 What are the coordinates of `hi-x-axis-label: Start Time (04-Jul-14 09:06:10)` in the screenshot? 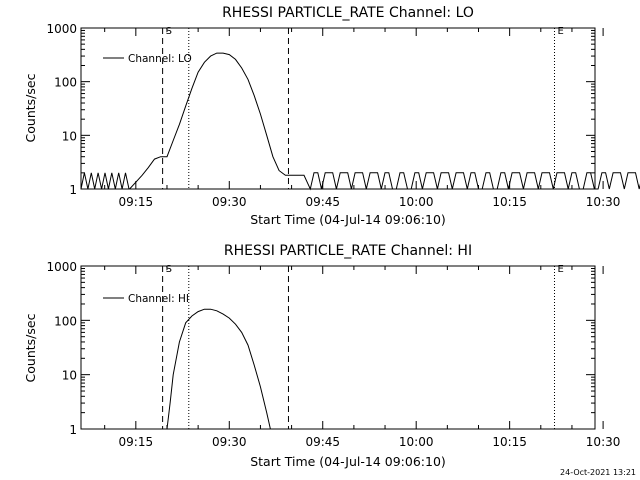 It's located at (348, 461).